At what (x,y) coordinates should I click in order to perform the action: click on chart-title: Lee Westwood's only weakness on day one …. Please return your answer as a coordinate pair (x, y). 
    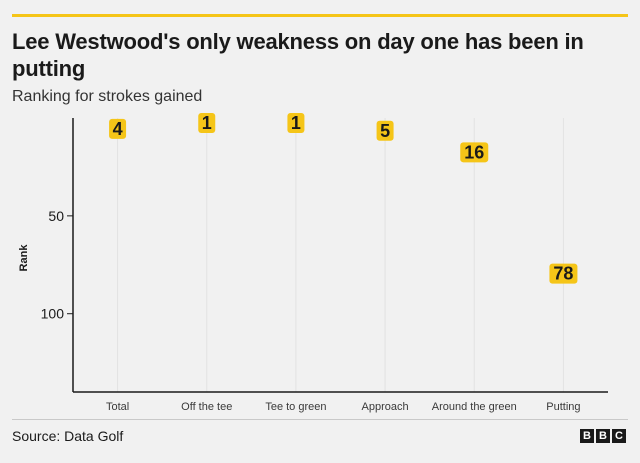
    Looking at the image, I should click on (298, 55).